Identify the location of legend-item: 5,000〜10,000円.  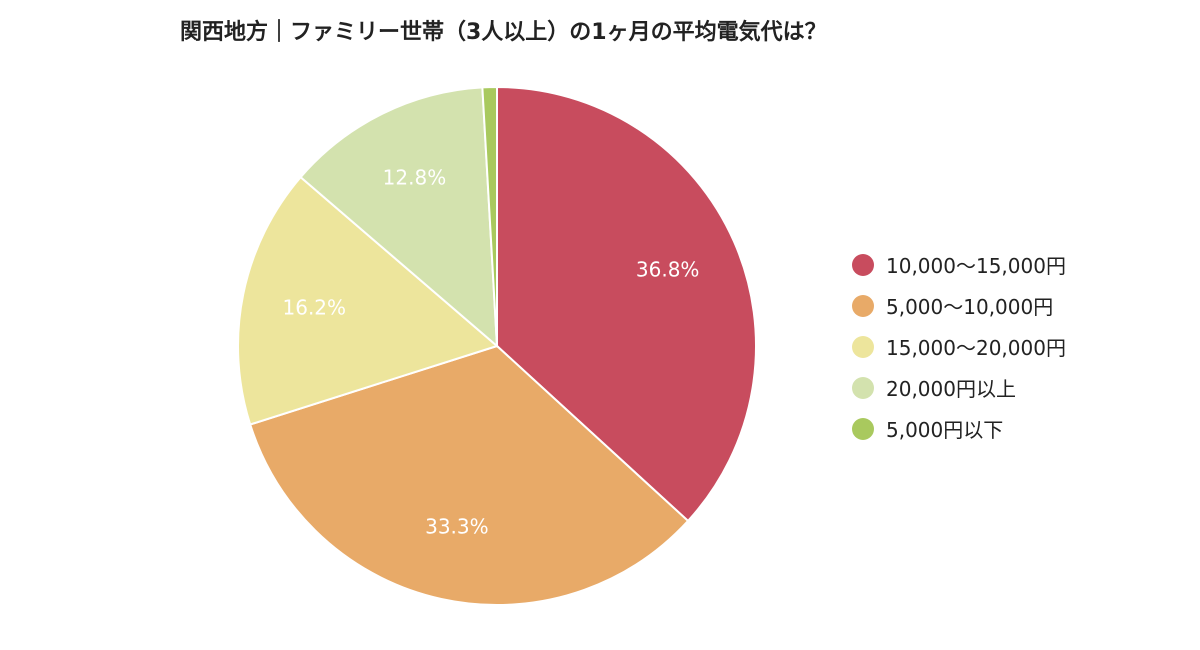
(959, 305).